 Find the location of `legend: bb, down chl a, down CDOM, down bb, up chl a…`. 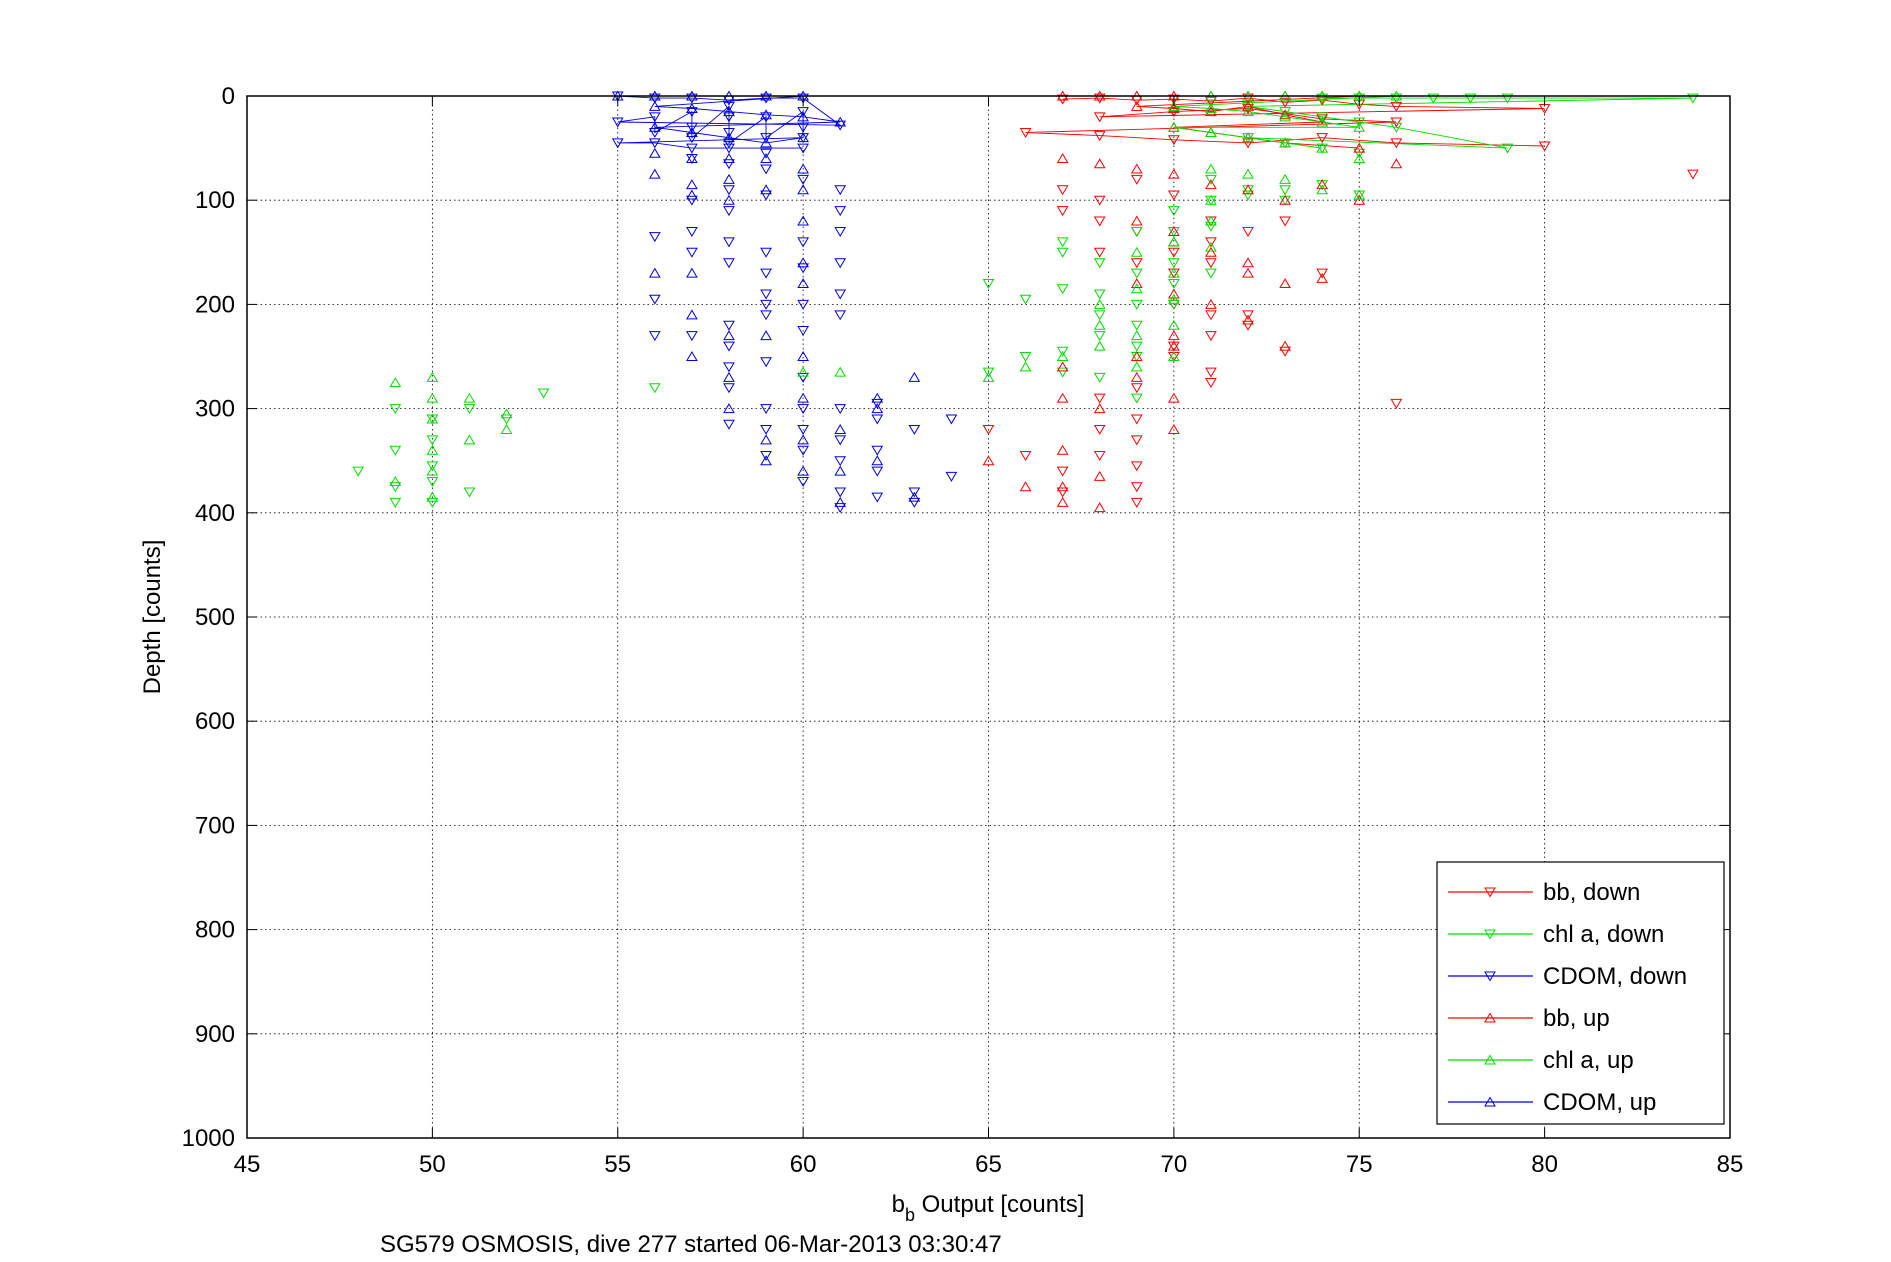

legend: bb, down chl a, down CDOM, down bb, up chl a… is located at coordinates (1580, 993).